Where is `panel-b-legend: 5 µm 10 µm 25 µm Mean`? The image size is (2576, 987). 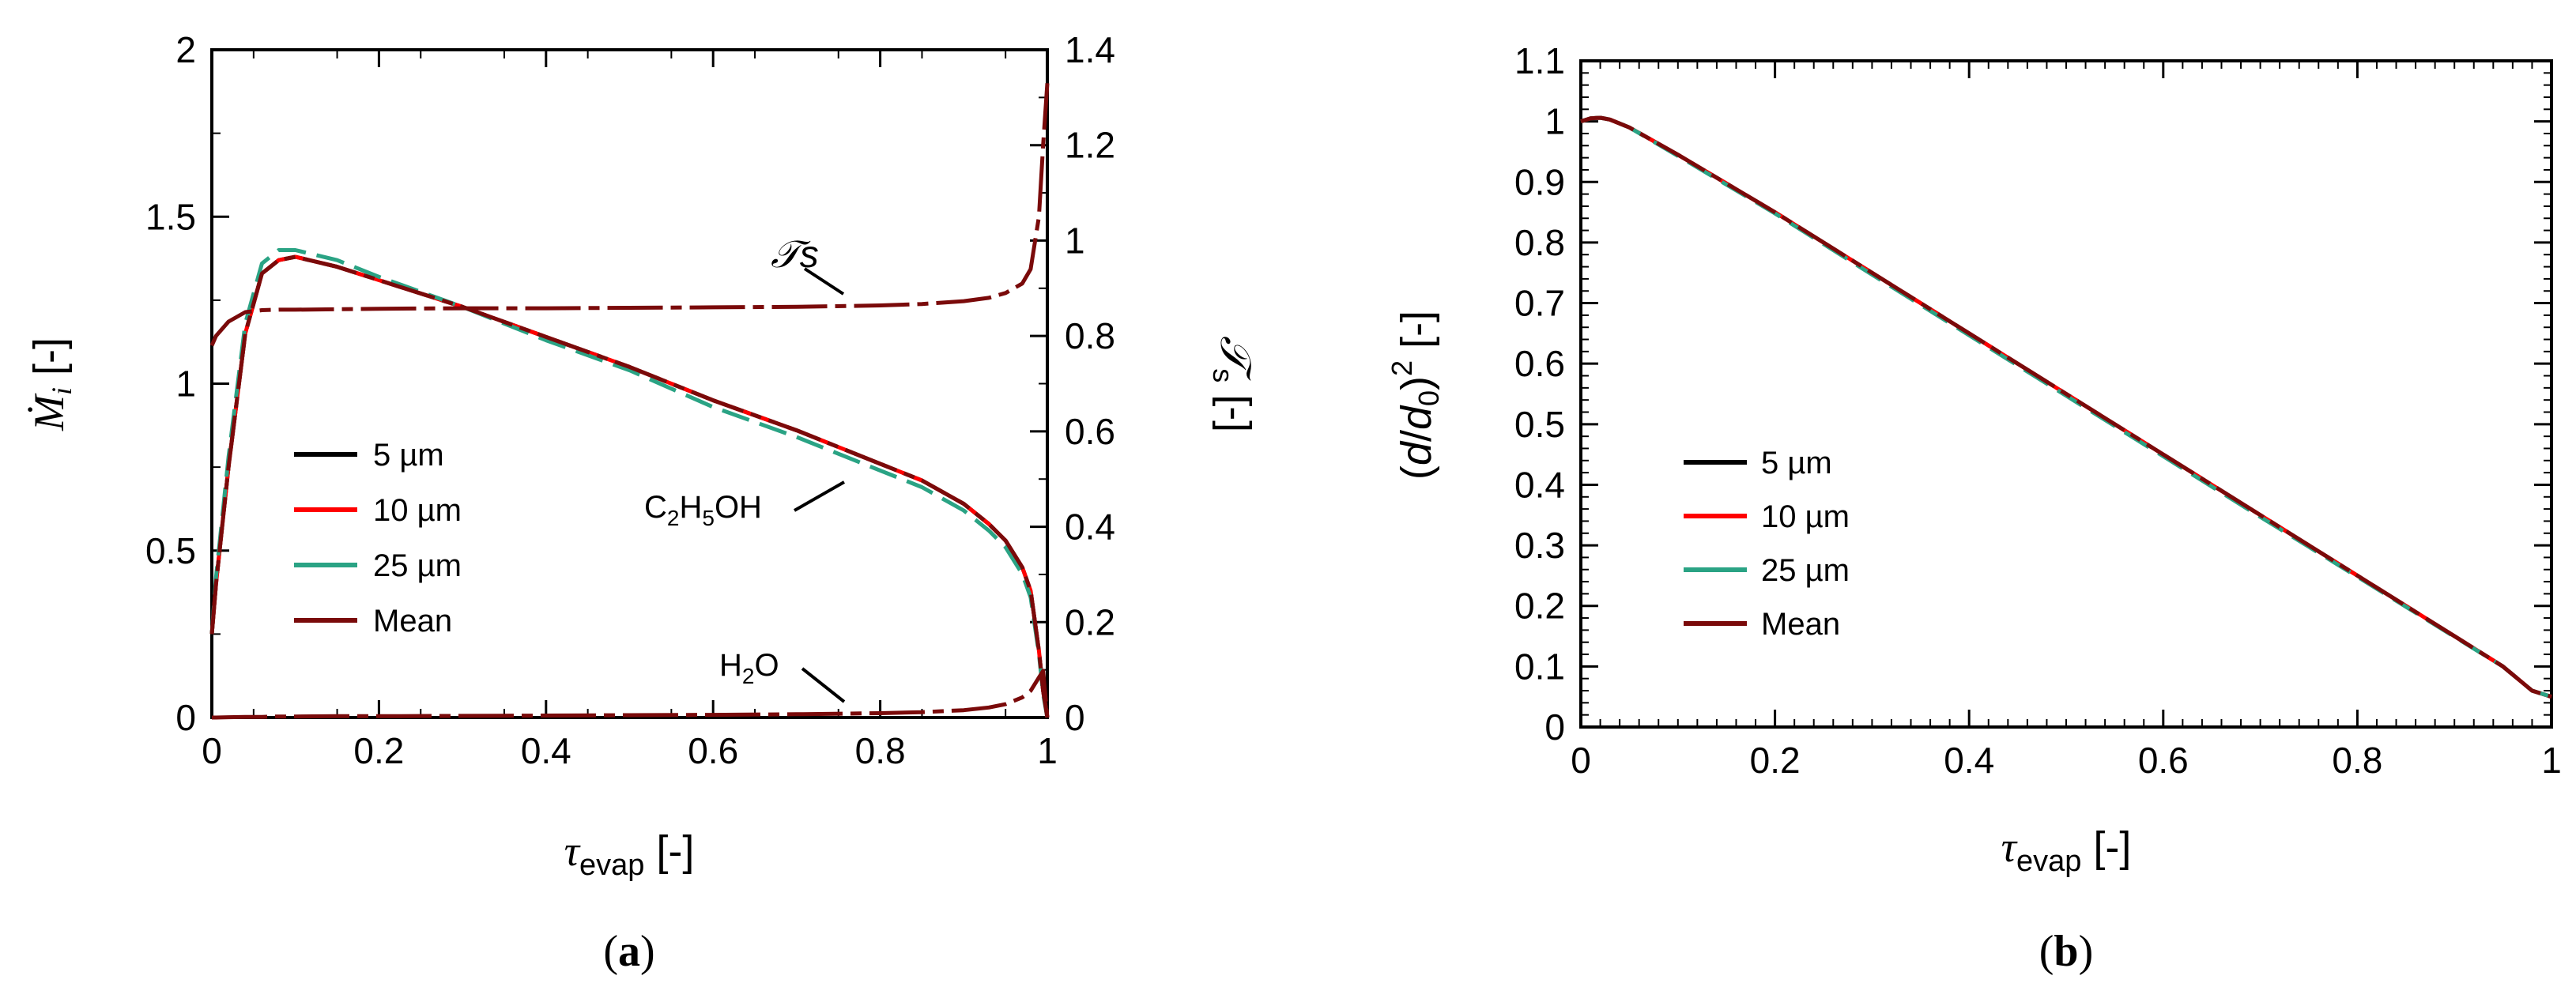 panel-b-legend: 5 µm 10 µm 25 µm Mean is located at coordinates (1767, 544).